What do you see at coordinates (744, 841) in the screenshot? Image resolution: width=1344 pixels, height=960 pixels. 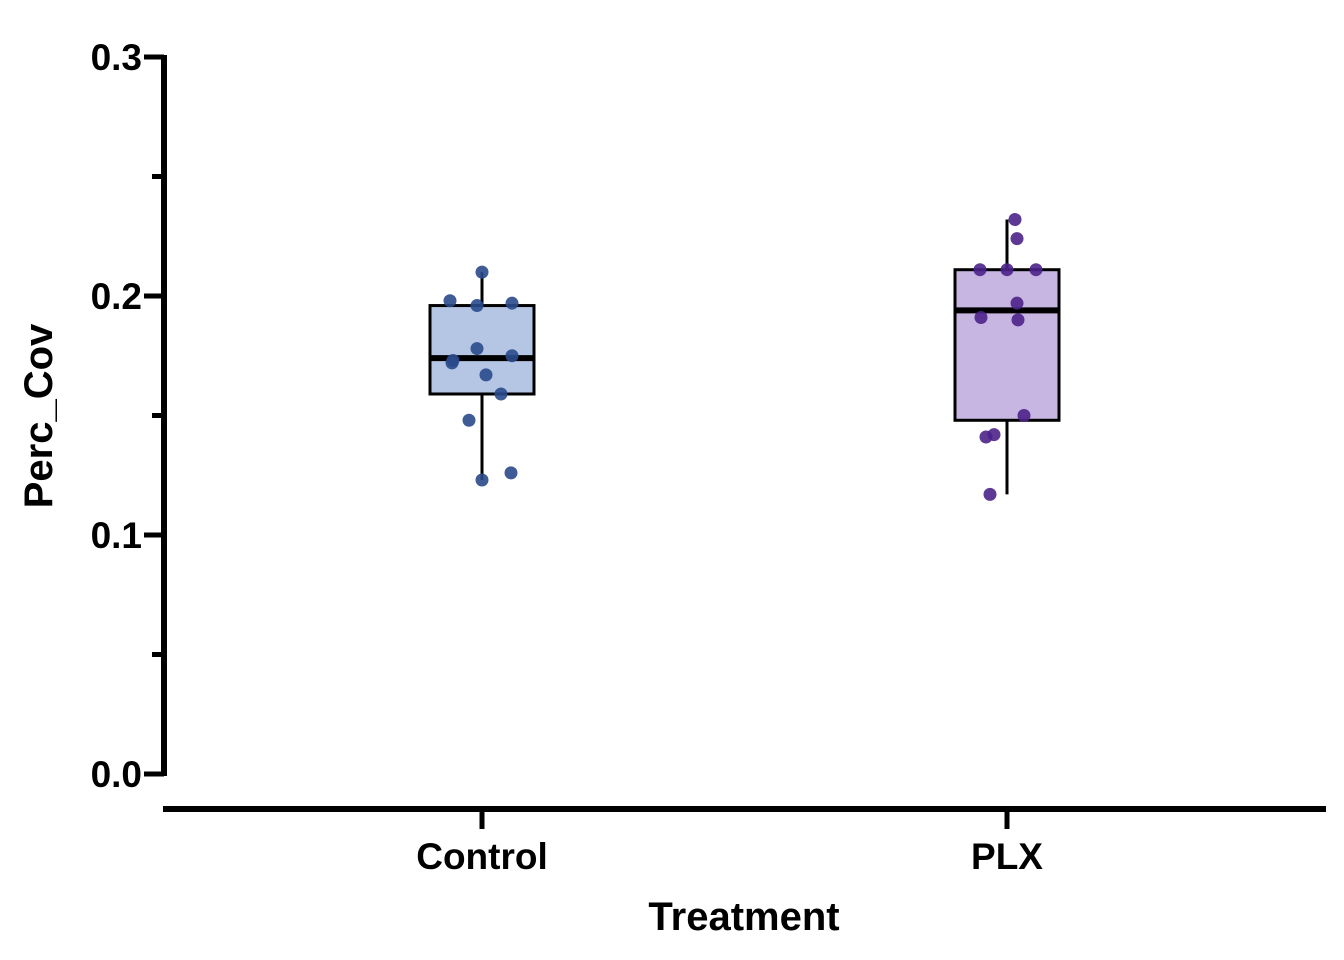 I see `x-axis: Control PLX` at bounding box center [744, 841].